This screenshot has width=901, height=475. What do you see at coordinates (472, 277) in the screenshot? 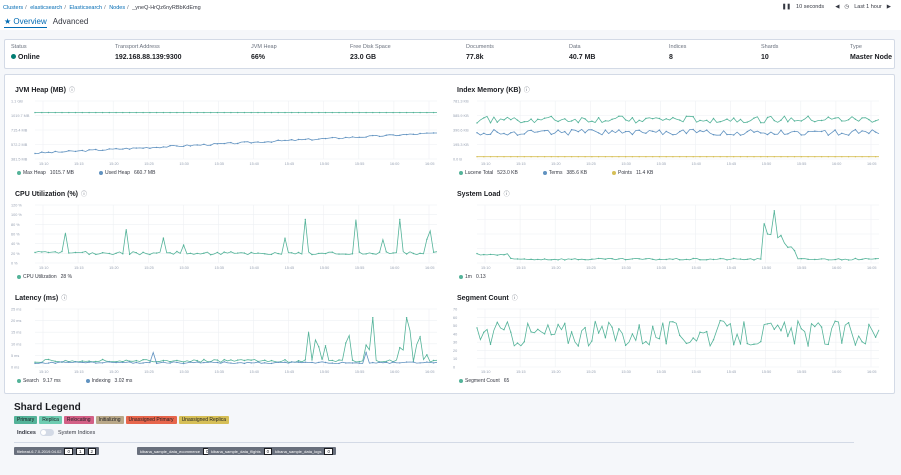
I see `legend-item: 1m 0.13` at bounding box center [472, 277].